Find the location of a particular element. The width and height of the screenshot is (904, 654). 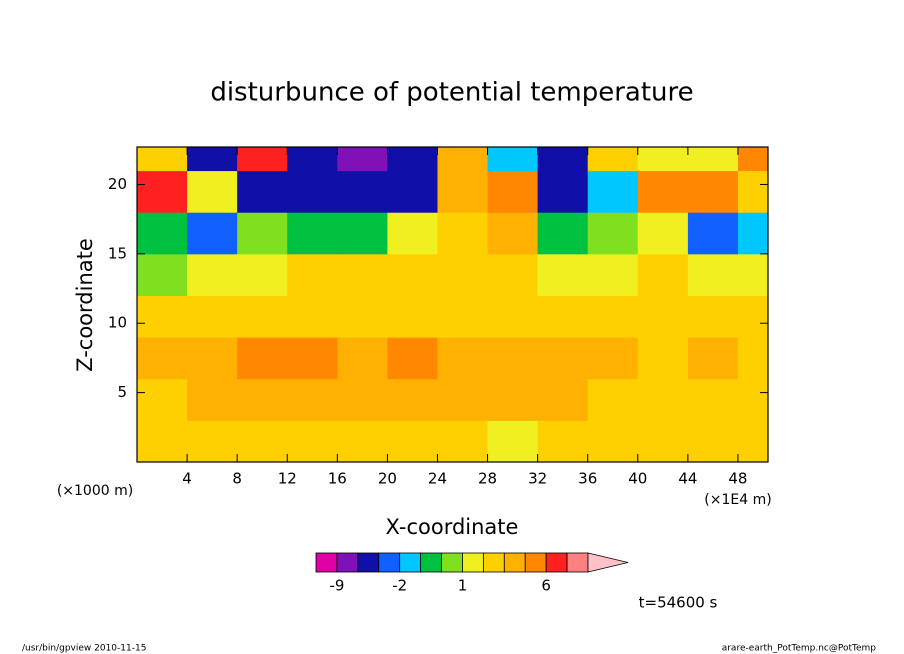

y-tick-label: 5 is located at coordinates (122, 392).